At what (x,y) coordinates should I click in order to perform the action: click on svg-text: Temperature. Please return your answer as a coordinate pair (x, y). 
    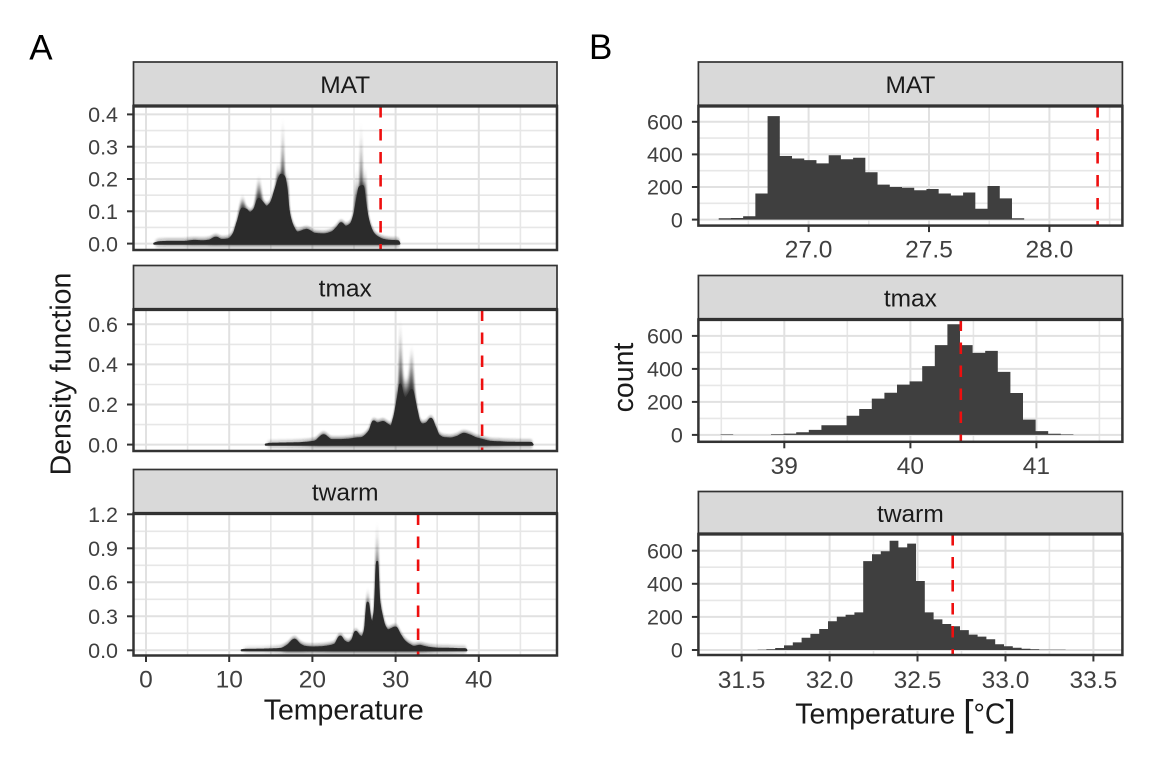
    Looking at the image, I should click on (344, 711).